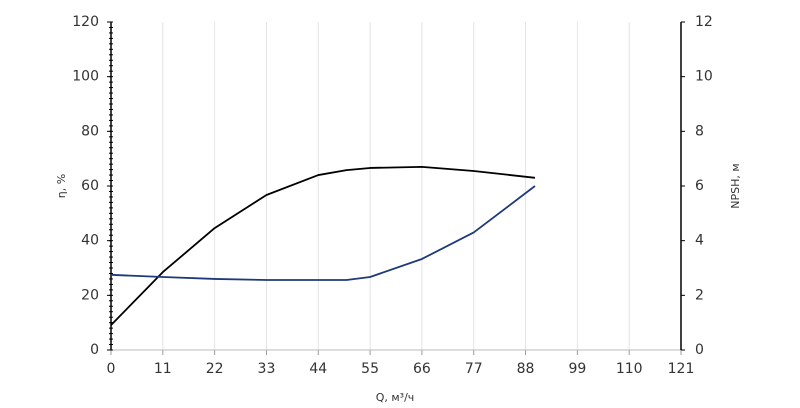 The image size is (800, 408). Describe the element at coordinates (526, 369) in the screenshot. I see `x-tick-label: 88` at that location.